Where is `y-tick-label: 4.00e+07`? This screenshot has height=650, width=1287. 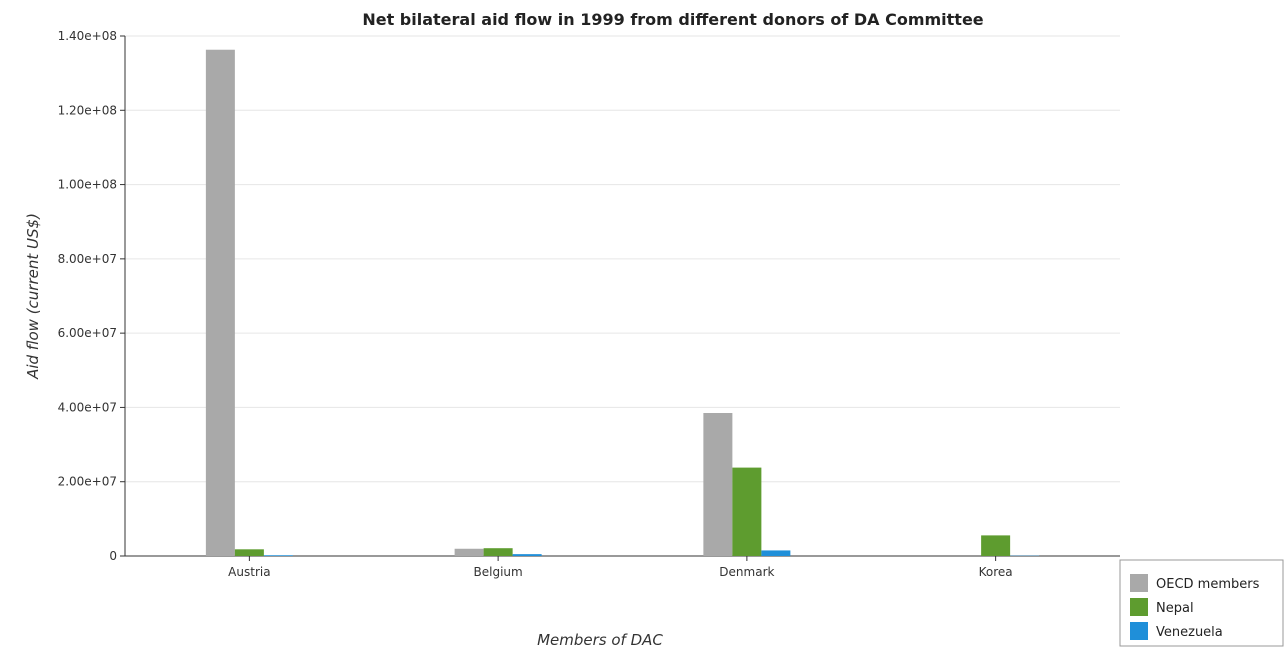
y-tick-label: 4.00e+07 is located at coordinates (87, 407).